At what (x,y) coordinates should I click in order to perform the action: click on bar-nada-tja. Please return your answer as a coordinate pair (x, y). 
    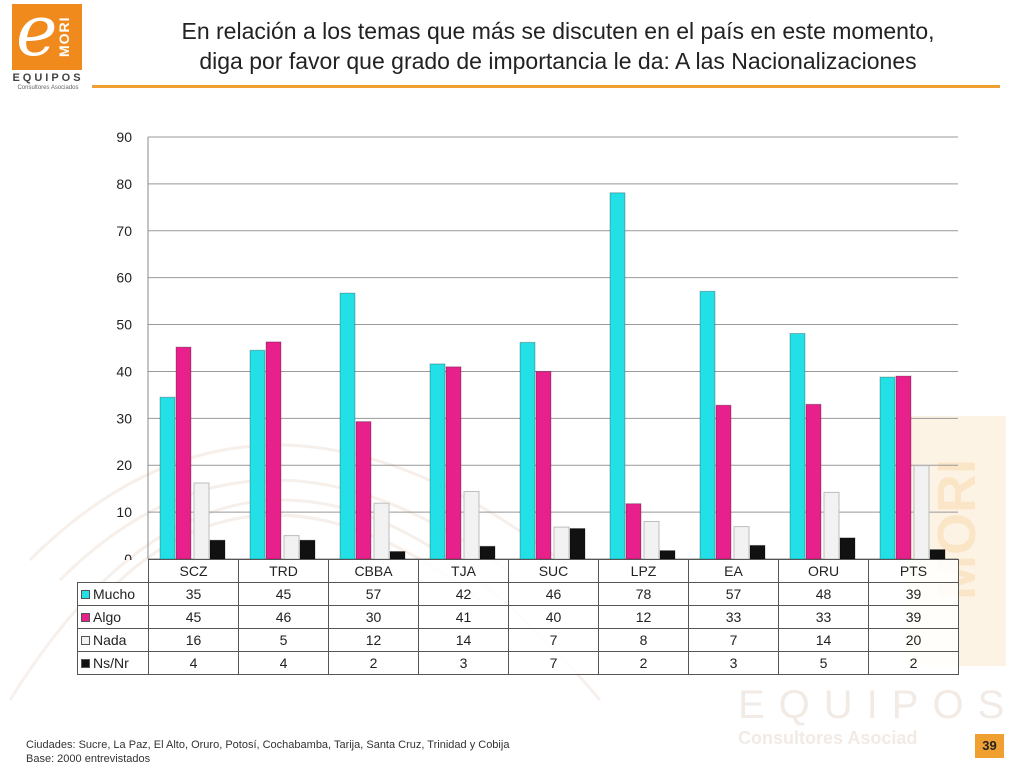
    Looking at the image, I should click on (471, 525).